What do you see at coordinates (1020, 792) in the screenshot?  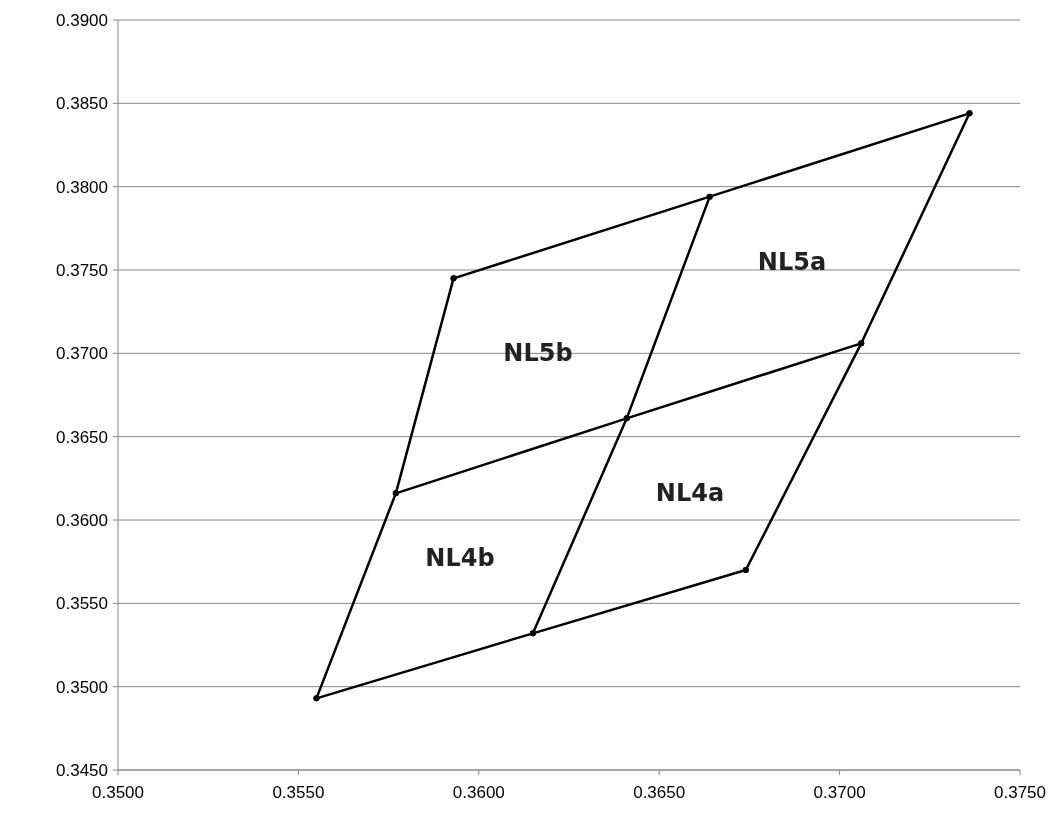 I see `x-tick-label: 0.3750` at bounding box center [1020, 792].